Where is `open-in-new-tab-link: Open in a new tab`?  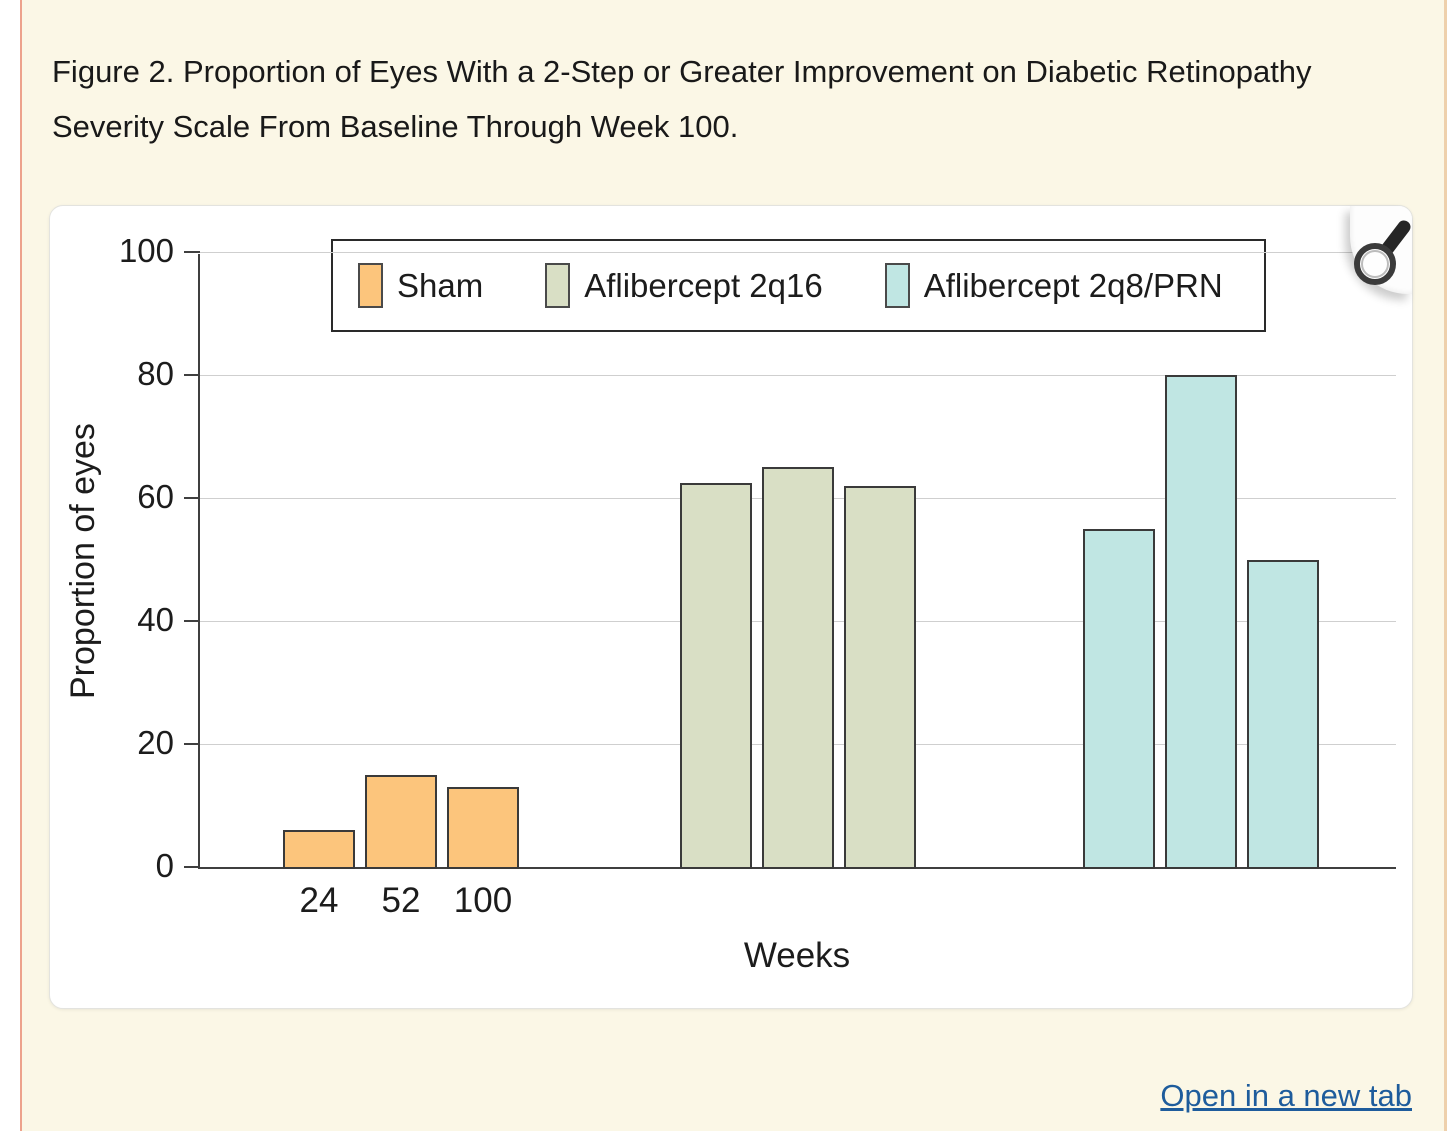 open-in-new-tab-link: Open in a new tab is located at coordinates (1286, 1095).